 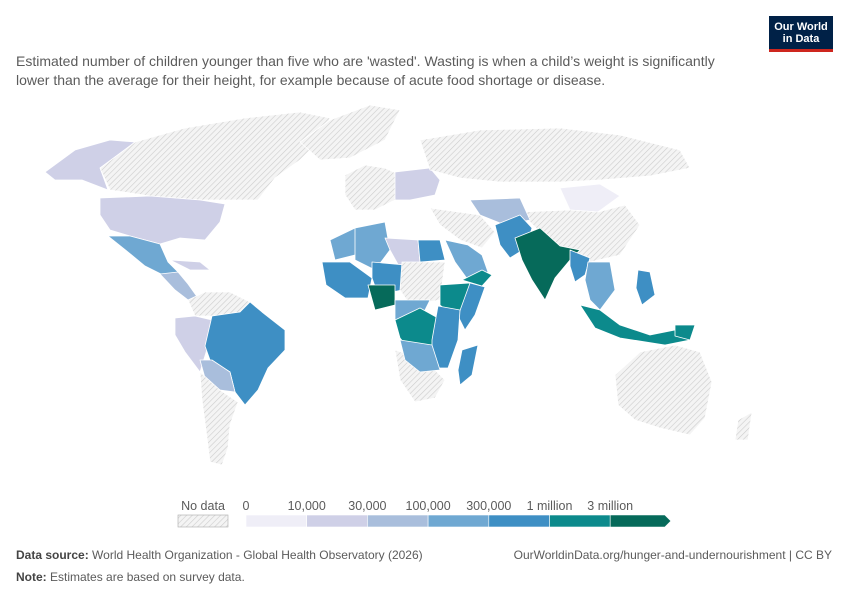 What do you see at coordinates (635, 325) in the screenshot?
I see `region-indonesia` at bounding box center [635, 325].